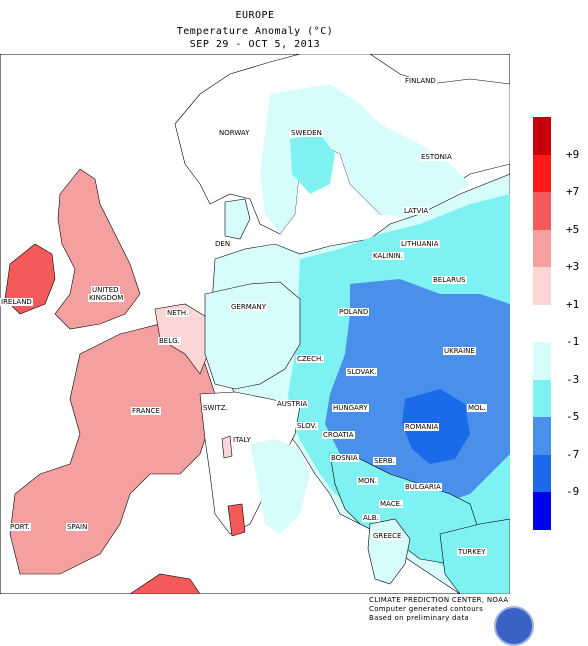 The width and height of the screenshot is (588, 646). What do you see at coordinates (417, 391) in the screenshot?
I see `east-cool5-zone` at bounding box center [417, 391].